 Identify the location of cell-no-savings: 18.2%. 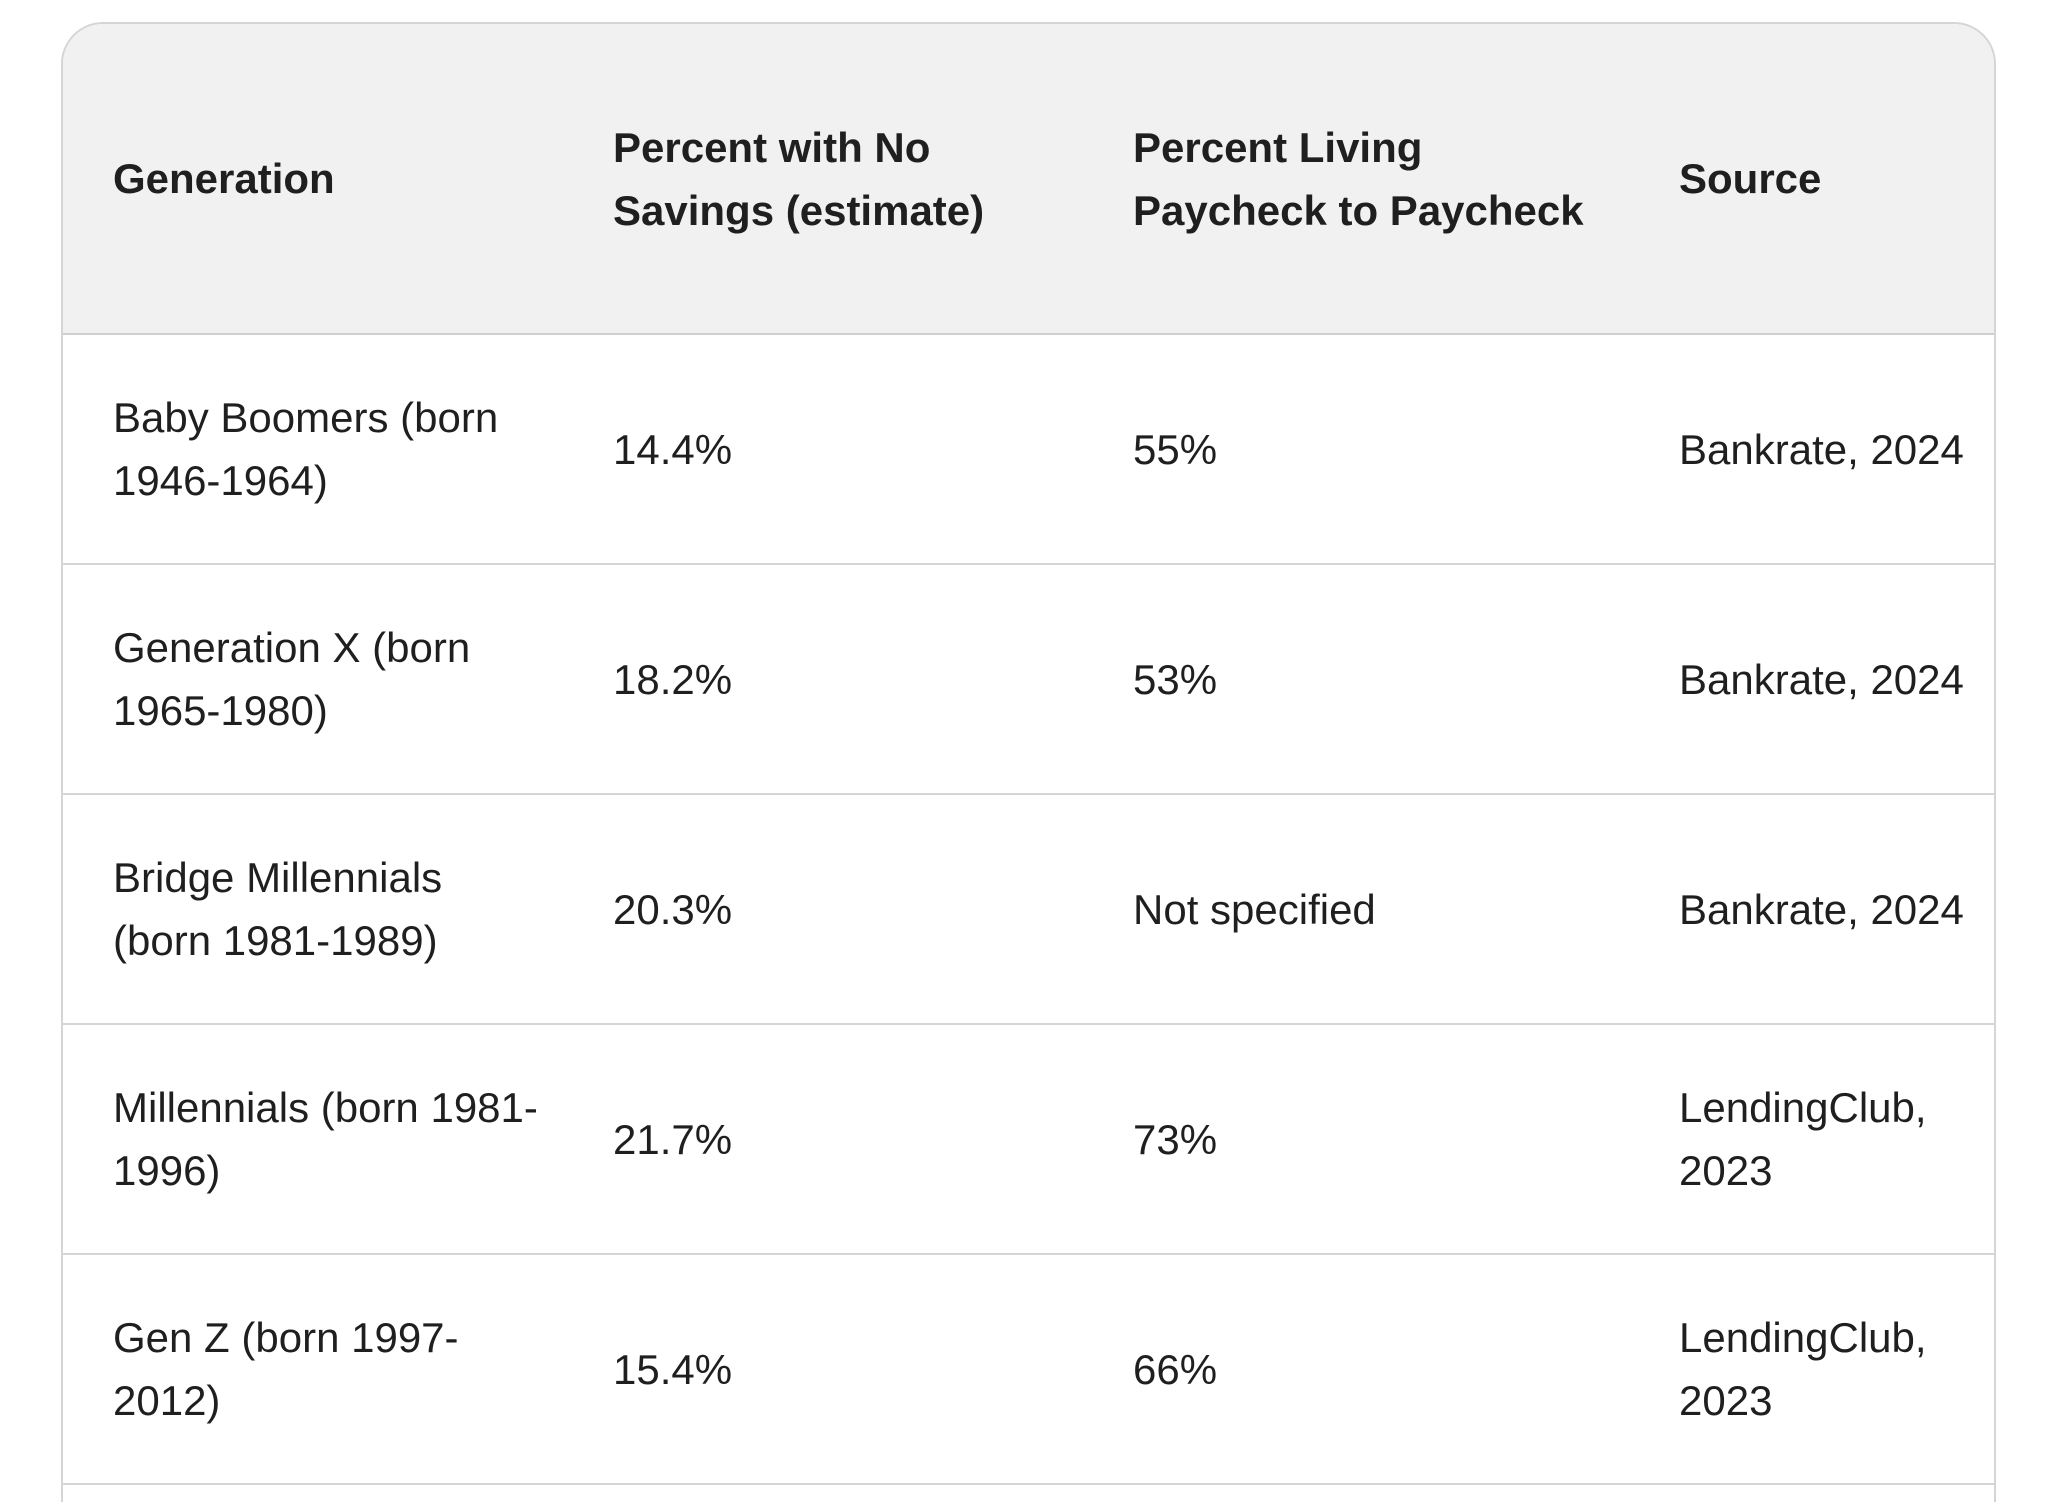
(673, 679).